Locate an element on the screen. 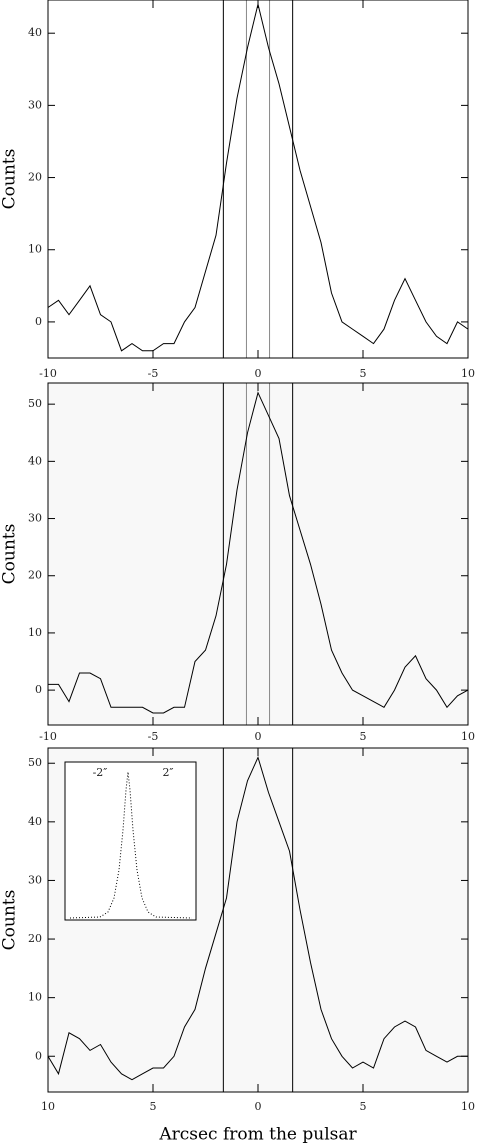 This screenshot has height=1146, width=496. inset-label: -2″ is located at coordinates (100, 772).